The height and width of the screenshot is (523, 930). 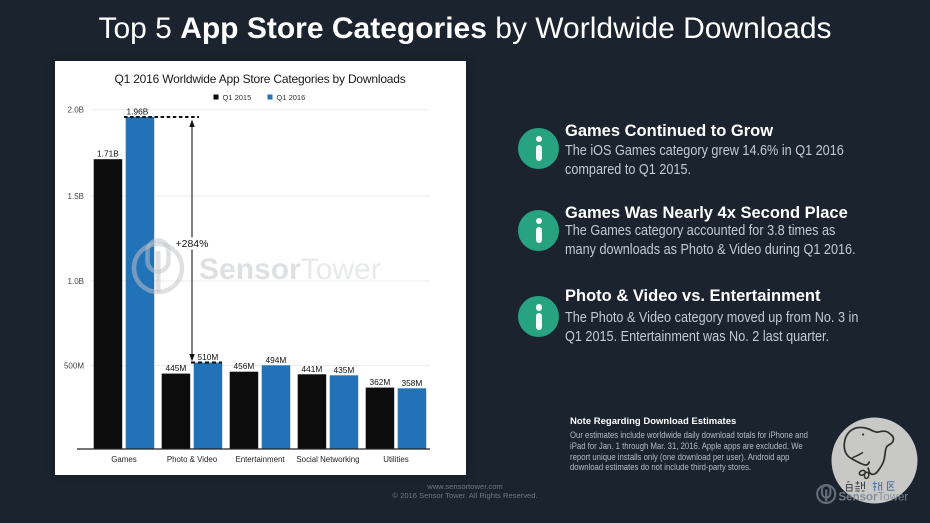 What do you see at coordinates (276, 360) in the screenshot?
I see `svg-text: 494M` at bounding box center [276, 360].